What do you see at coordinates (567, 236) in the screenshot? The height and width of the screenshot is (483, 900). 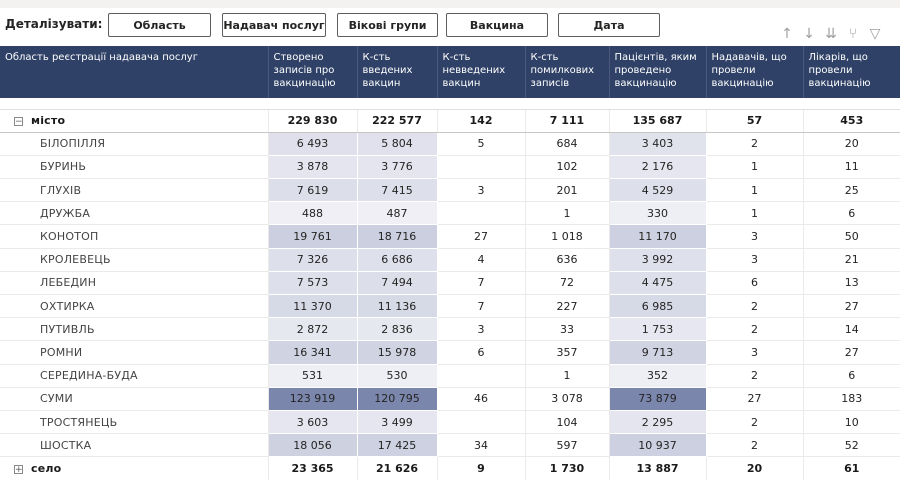 I see `cell: 1 018` at bounding box center [567, 236].